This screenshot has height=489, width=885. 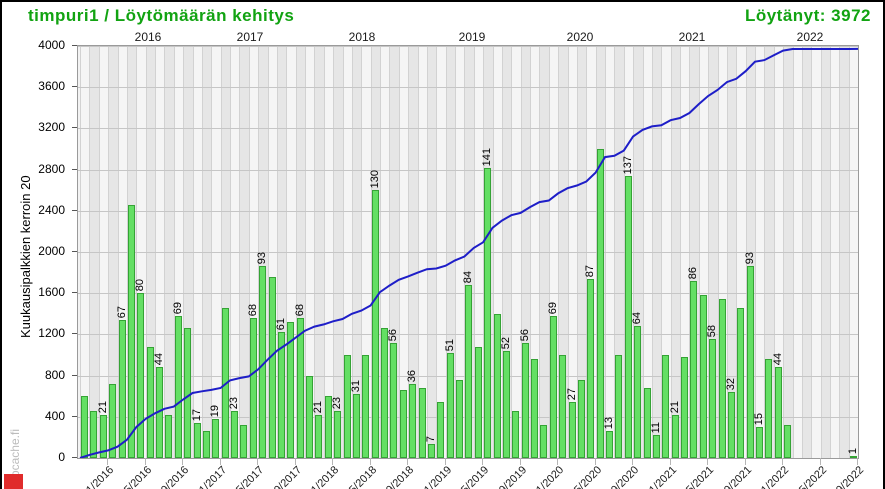 I want to click on x-tick-label: 09/2016, so click(x=173, y=476).